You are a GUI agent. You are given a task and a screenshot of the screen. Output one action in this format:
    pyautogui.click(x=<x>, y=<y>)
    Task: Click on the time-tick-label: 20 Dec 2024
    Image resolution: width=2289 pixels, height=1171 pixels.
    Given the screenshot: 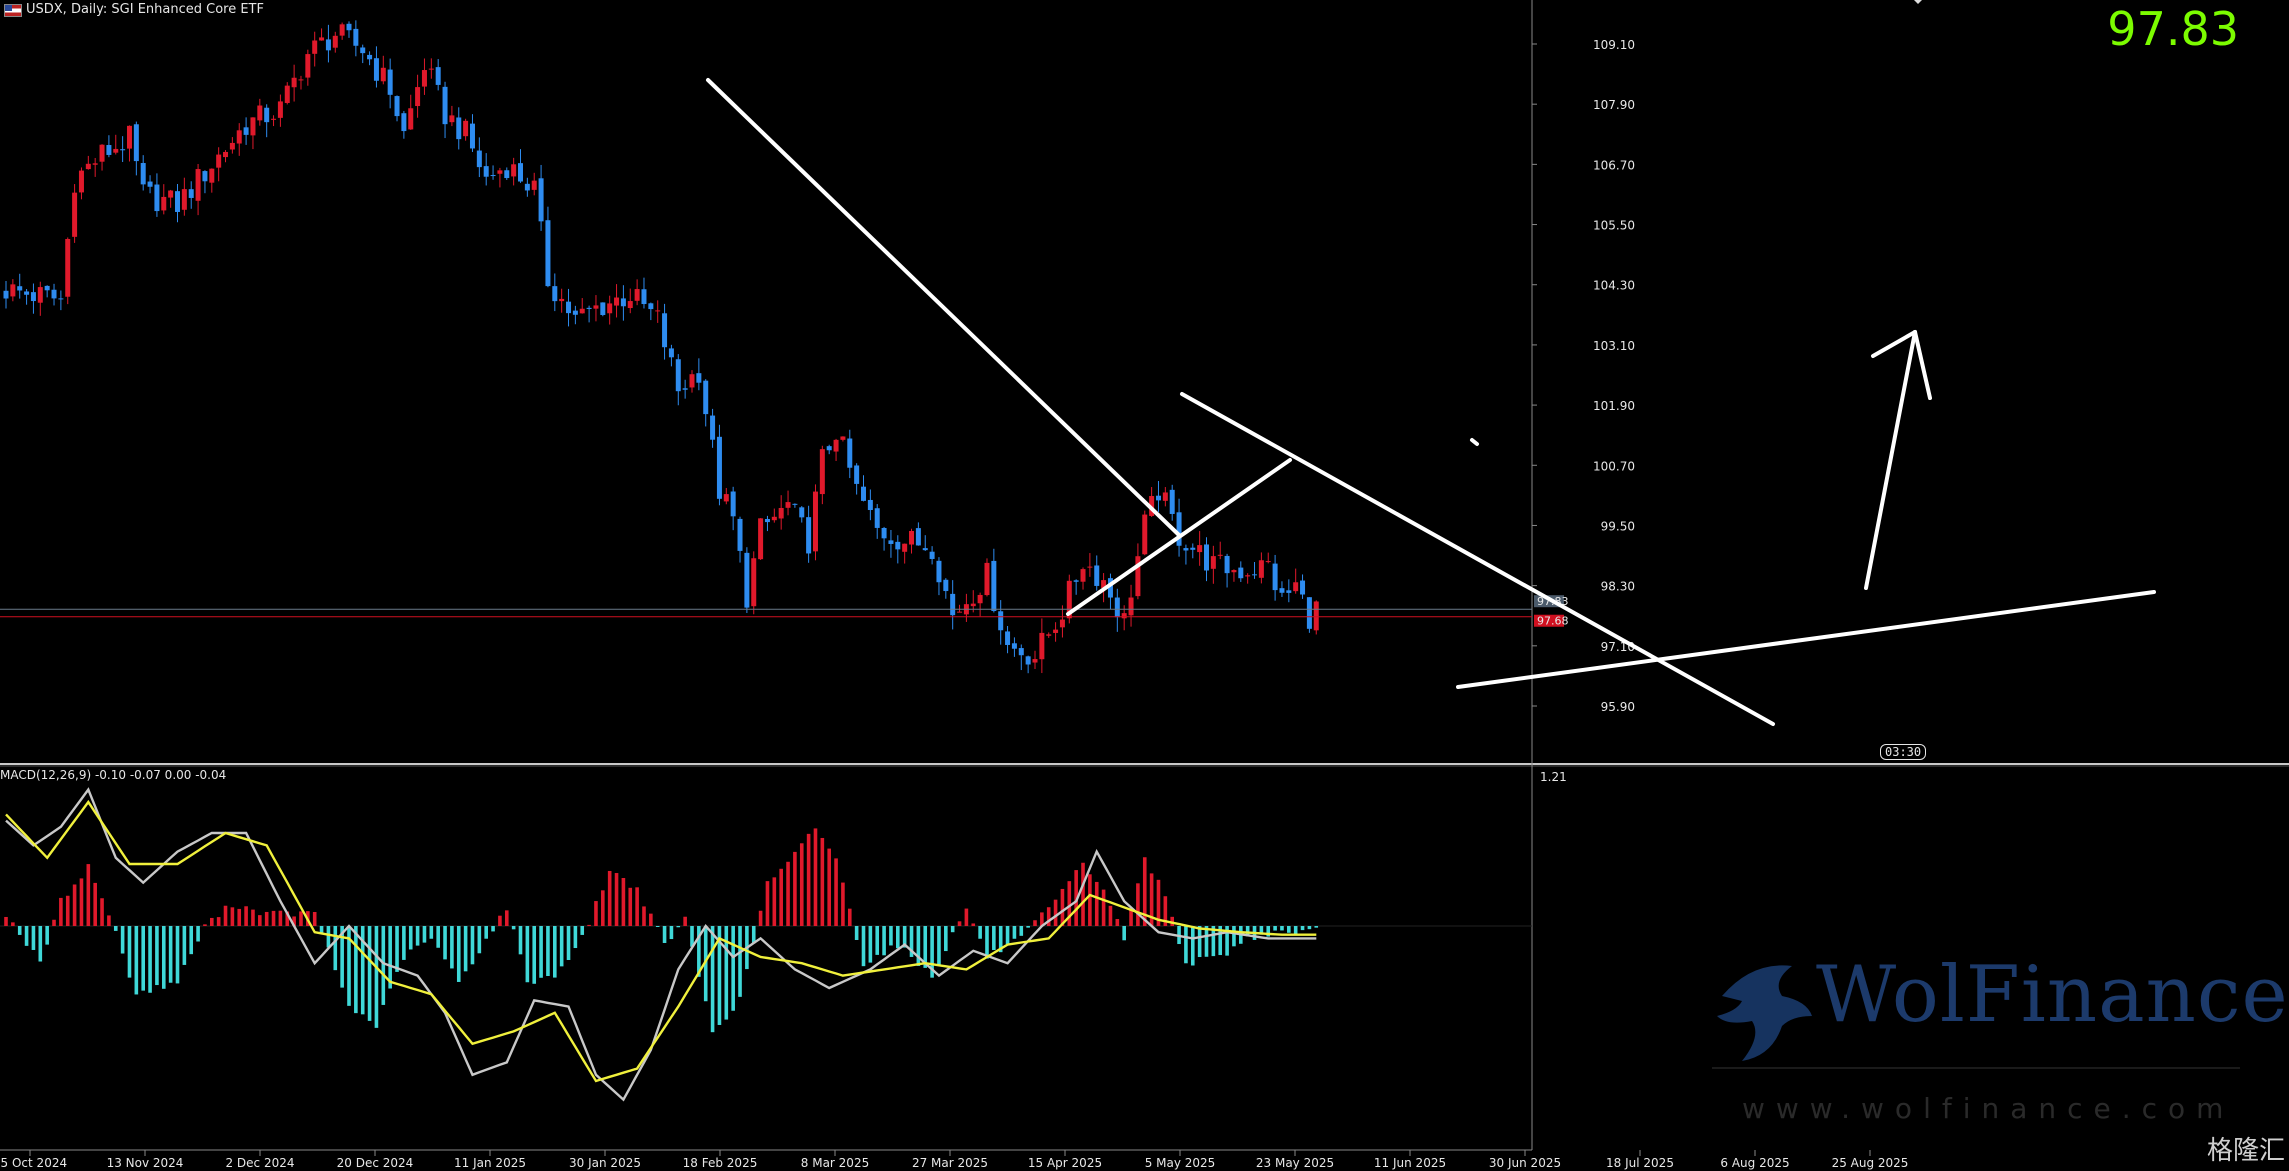 What is the action you would take?
    pyautogui.click(x=375, y=1163)
    